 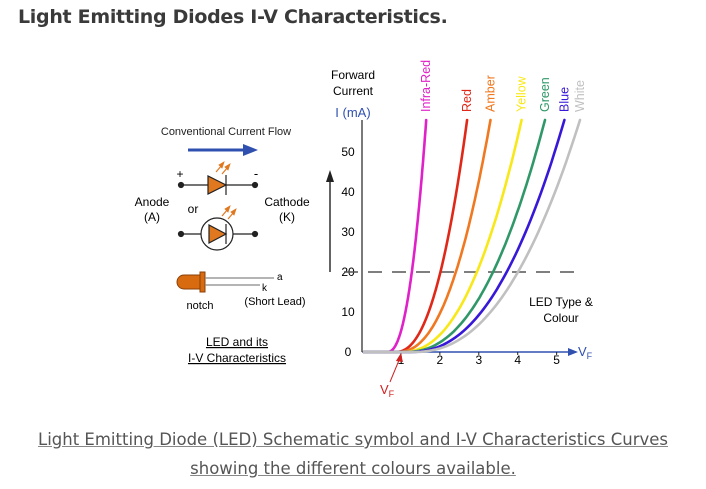 What do you see at coordinates (556, 360) in the screenshot?
I see `x-tick-label: 5` at bounding box center [556, 360].